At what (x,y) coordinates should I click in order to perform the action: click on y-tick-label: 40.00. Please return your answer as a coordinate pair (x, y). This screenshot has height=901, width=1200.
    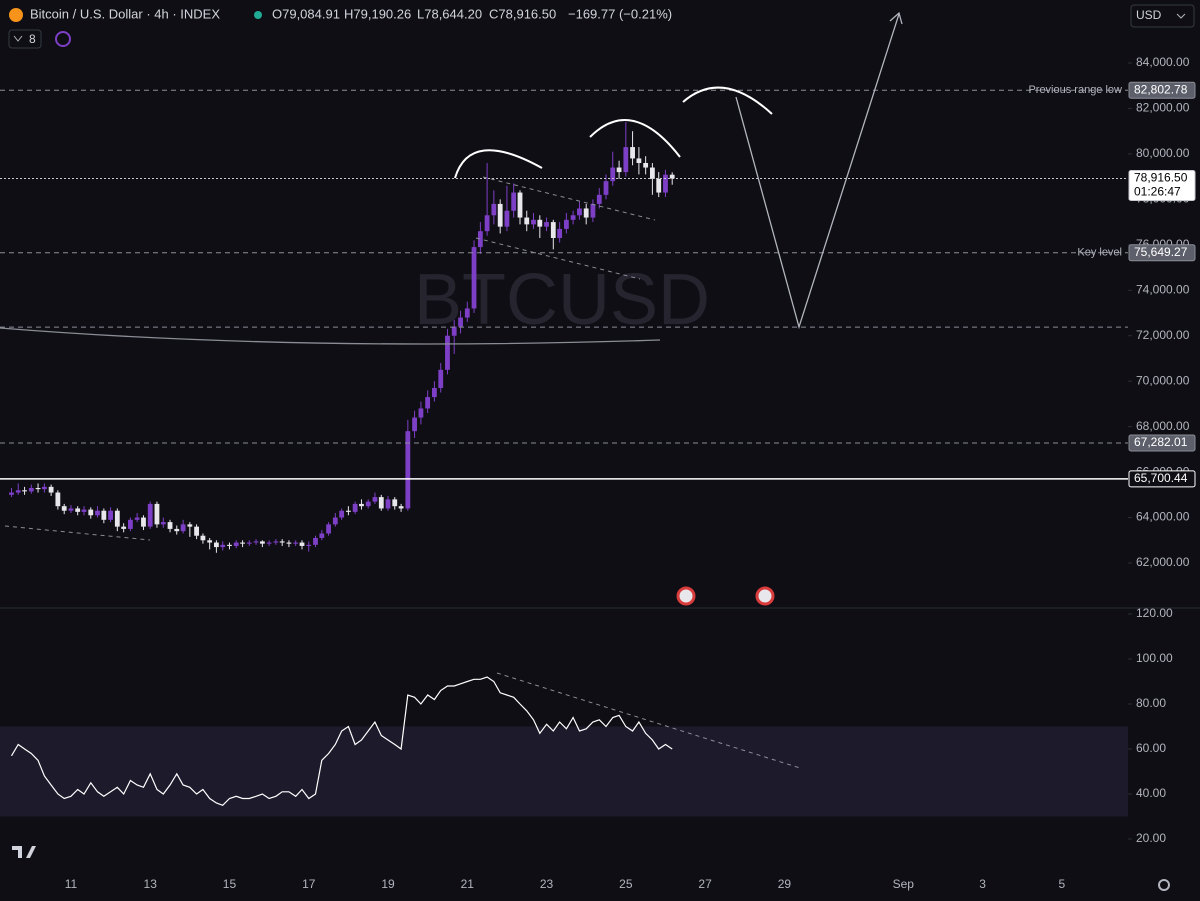
    Looking at the image, I should click on (1151, 793).